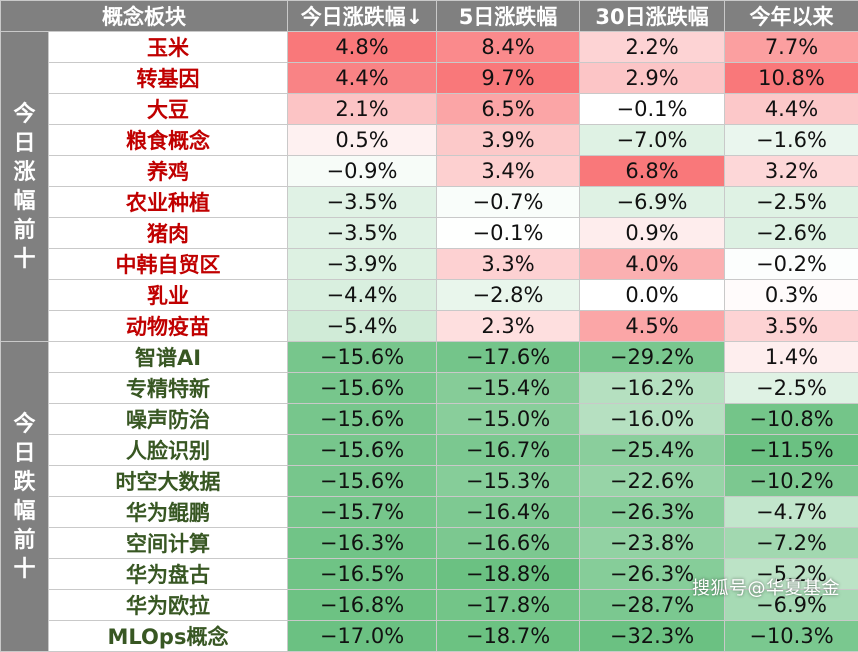 The width and height of the screenshot is (858, 652). What do you see at coordinates (168, 171) in the screenshot?
I see `sector-name: 养鸡` at bounding box center [168, 171].